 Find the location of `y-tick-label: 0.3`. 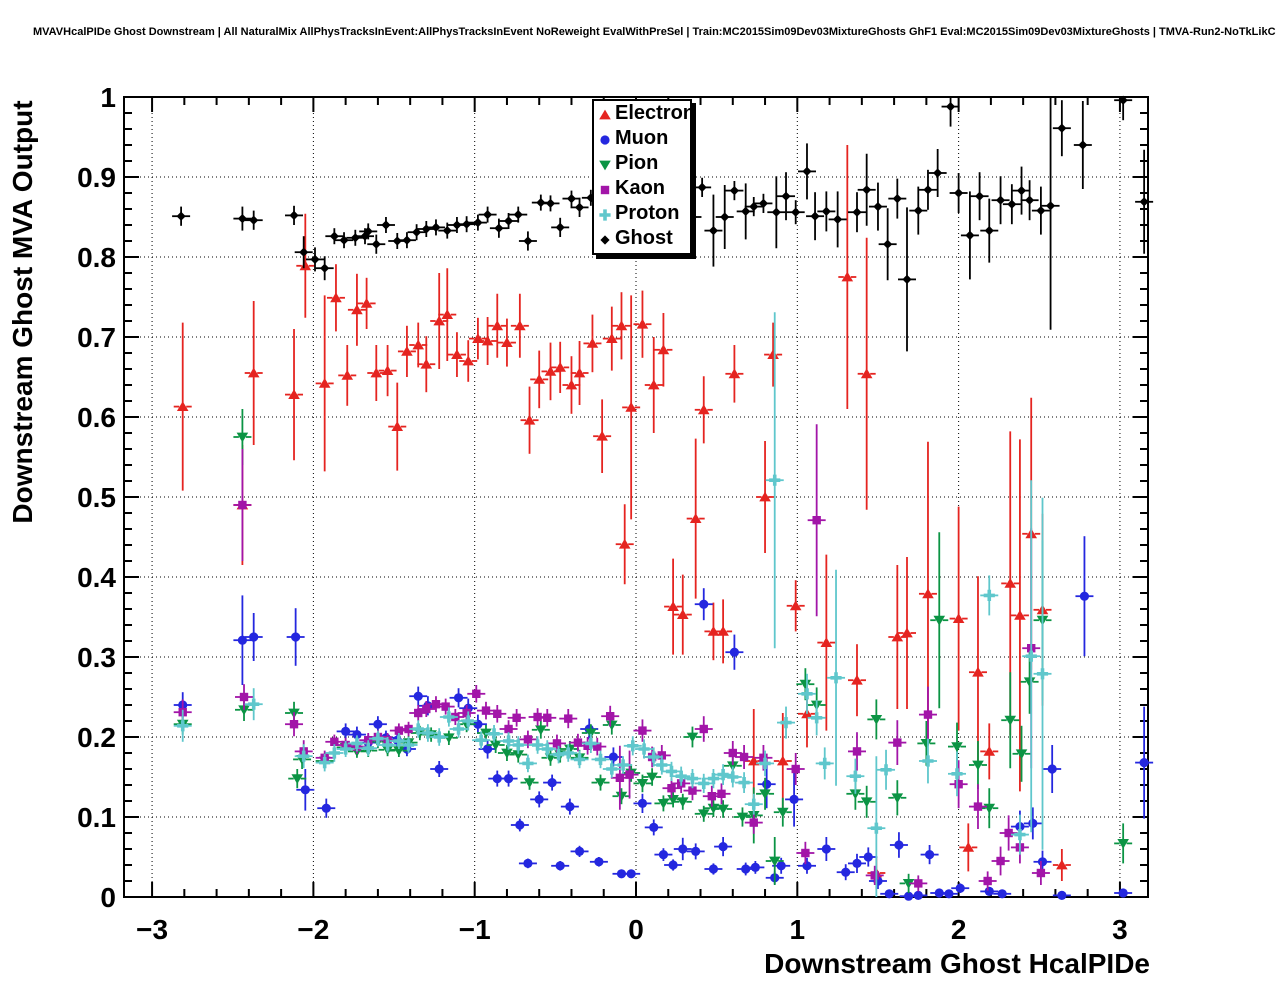

y-tick-label: 0.3 is located at coordinates (96, 657).